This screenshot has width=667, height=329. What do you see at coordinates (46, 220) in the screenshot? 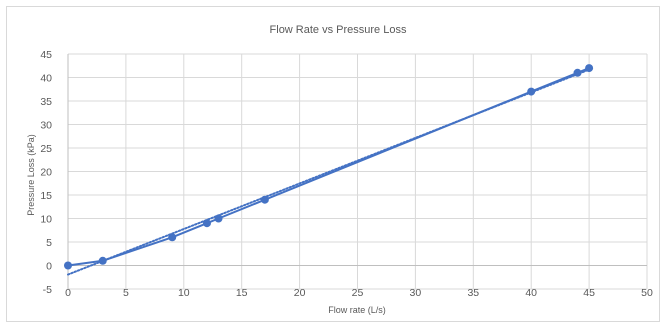
I see `y-tick-label: 10` at bounding box center [46, 220].